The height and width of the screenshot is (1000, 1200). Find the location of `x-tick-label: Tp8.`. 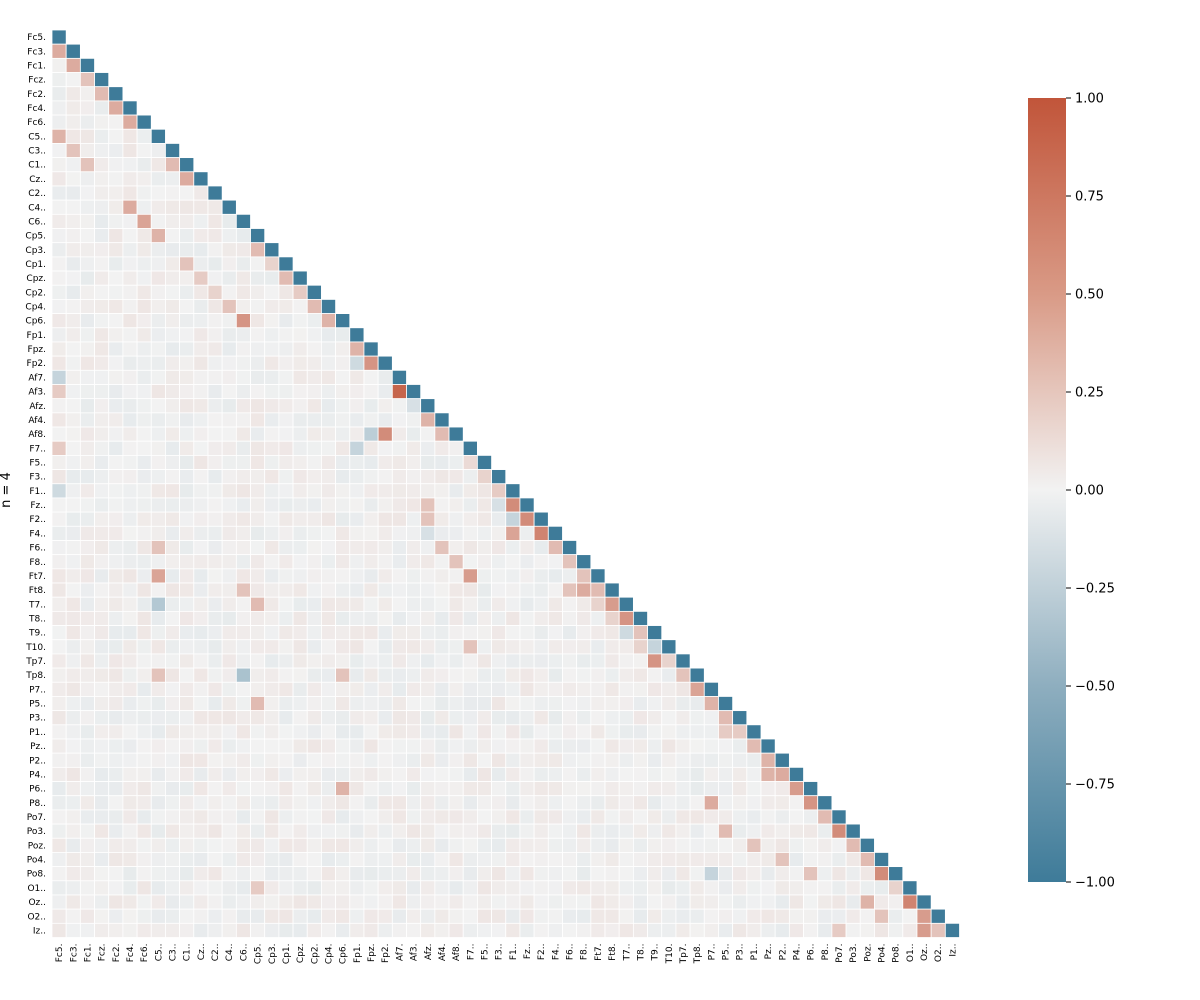

x-tick-label: Tp8. is located at coordinates (698, 954).